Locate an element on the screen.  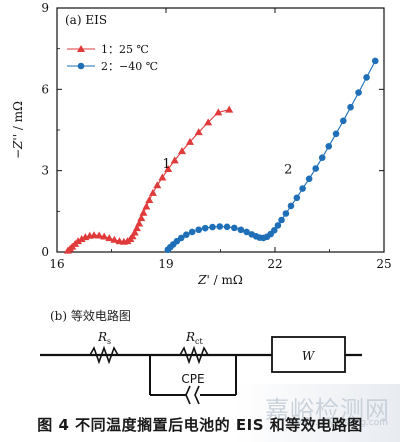
watermark: 嘉峪检测网 www.anytesting.com is located at coordinates (317, 413).